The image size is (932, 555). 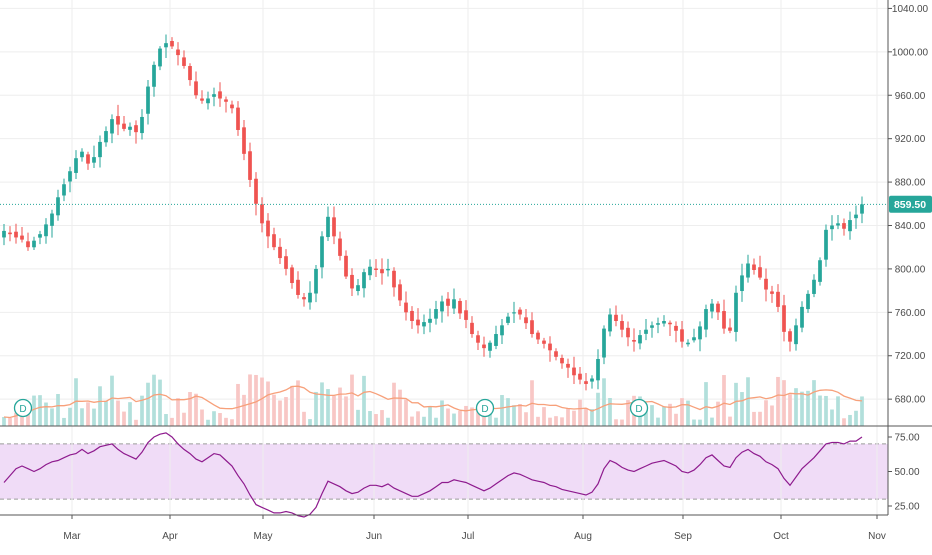 What do you see at coordinates (683, 536) in the screenshot?
I see `time-tick-label: Sep` at bounding box center [683, 536].